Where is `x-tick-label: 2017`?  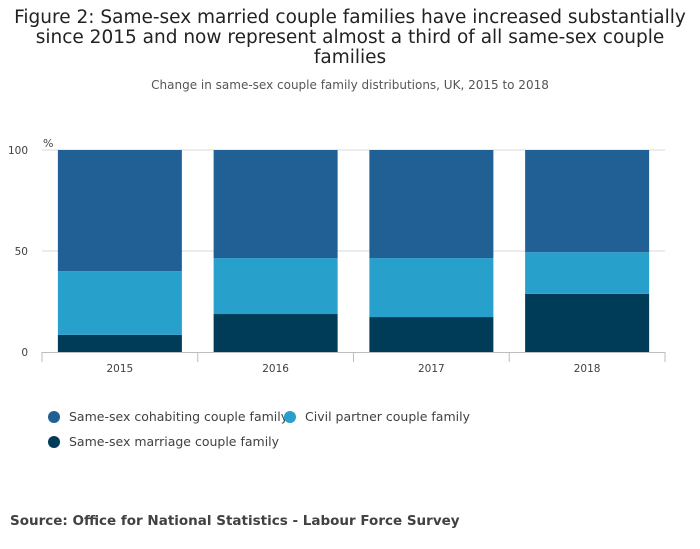
x-tick-label: 2017 is located at coordinates (431, 369).